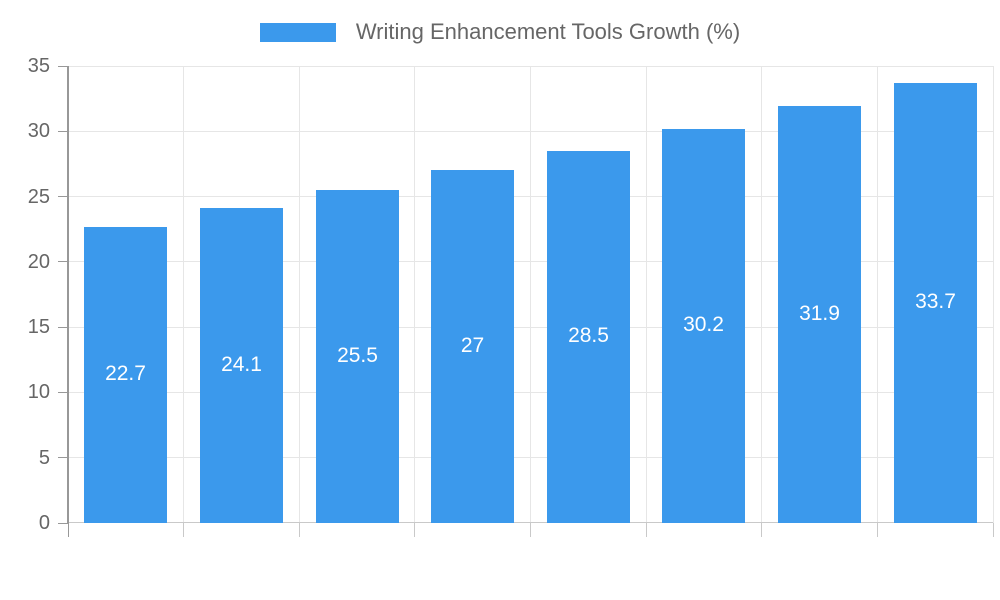 This screenshot has width=1000, height=600. I want to click on y-axis-line, so click(68, 294).